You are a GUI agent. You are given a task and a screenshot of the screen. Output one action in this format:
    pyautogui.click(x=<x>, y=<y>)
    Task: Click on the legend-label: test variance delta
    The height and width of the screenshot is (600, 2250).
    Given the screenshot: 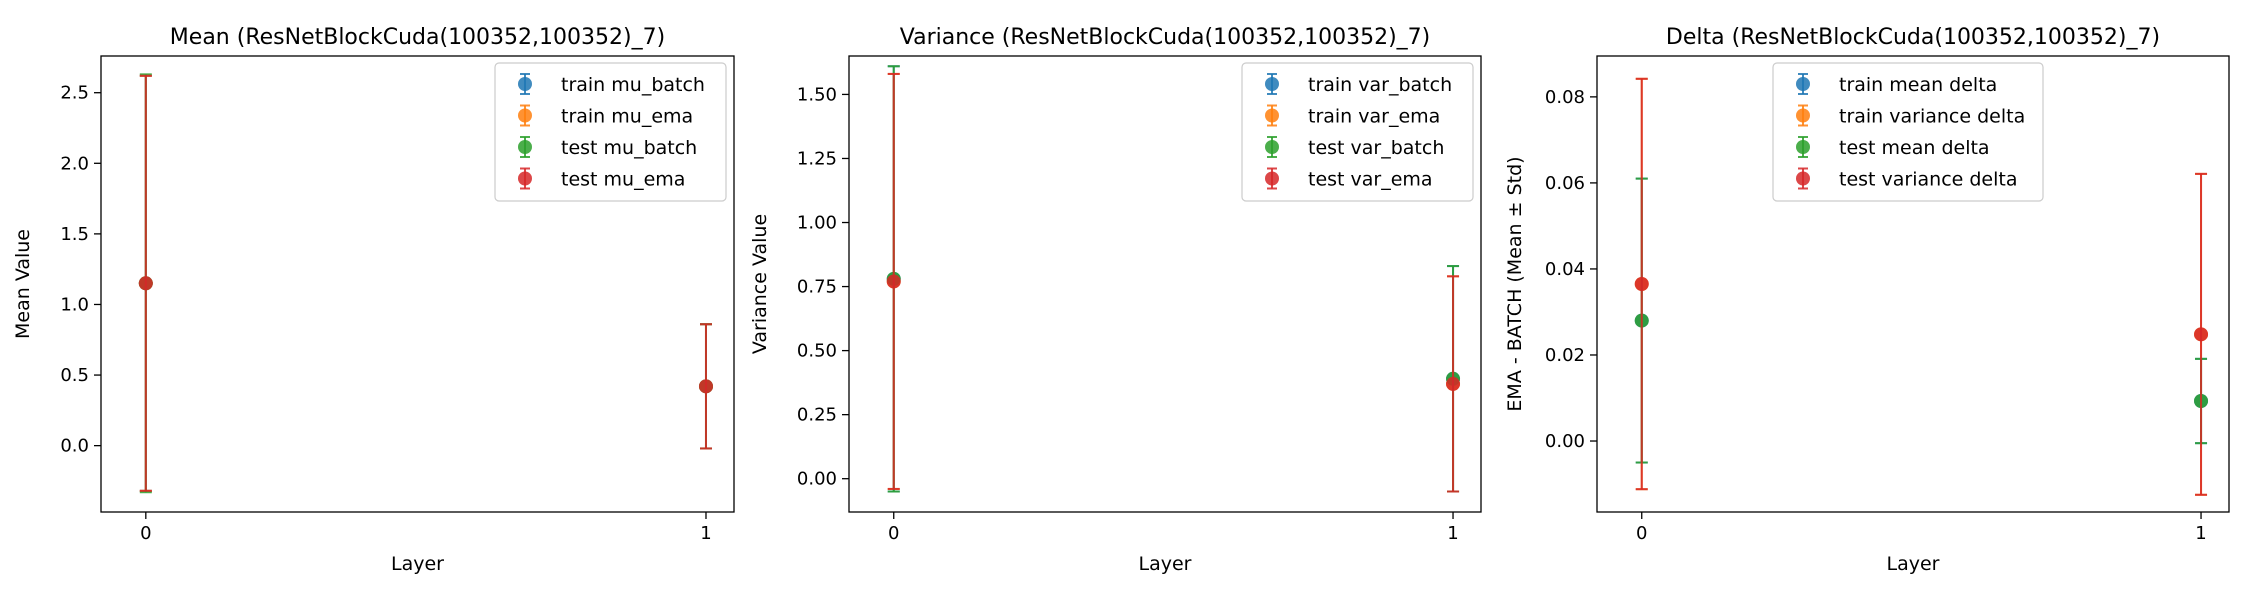 What is the action you would take?
    pyautogui.click(x=1928, y=180)
    